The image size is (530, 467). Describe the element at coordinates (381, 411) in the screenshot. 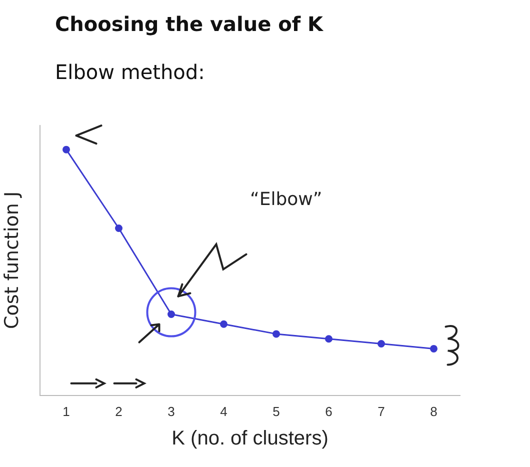

I see `x-tick-label: 7` at that location.